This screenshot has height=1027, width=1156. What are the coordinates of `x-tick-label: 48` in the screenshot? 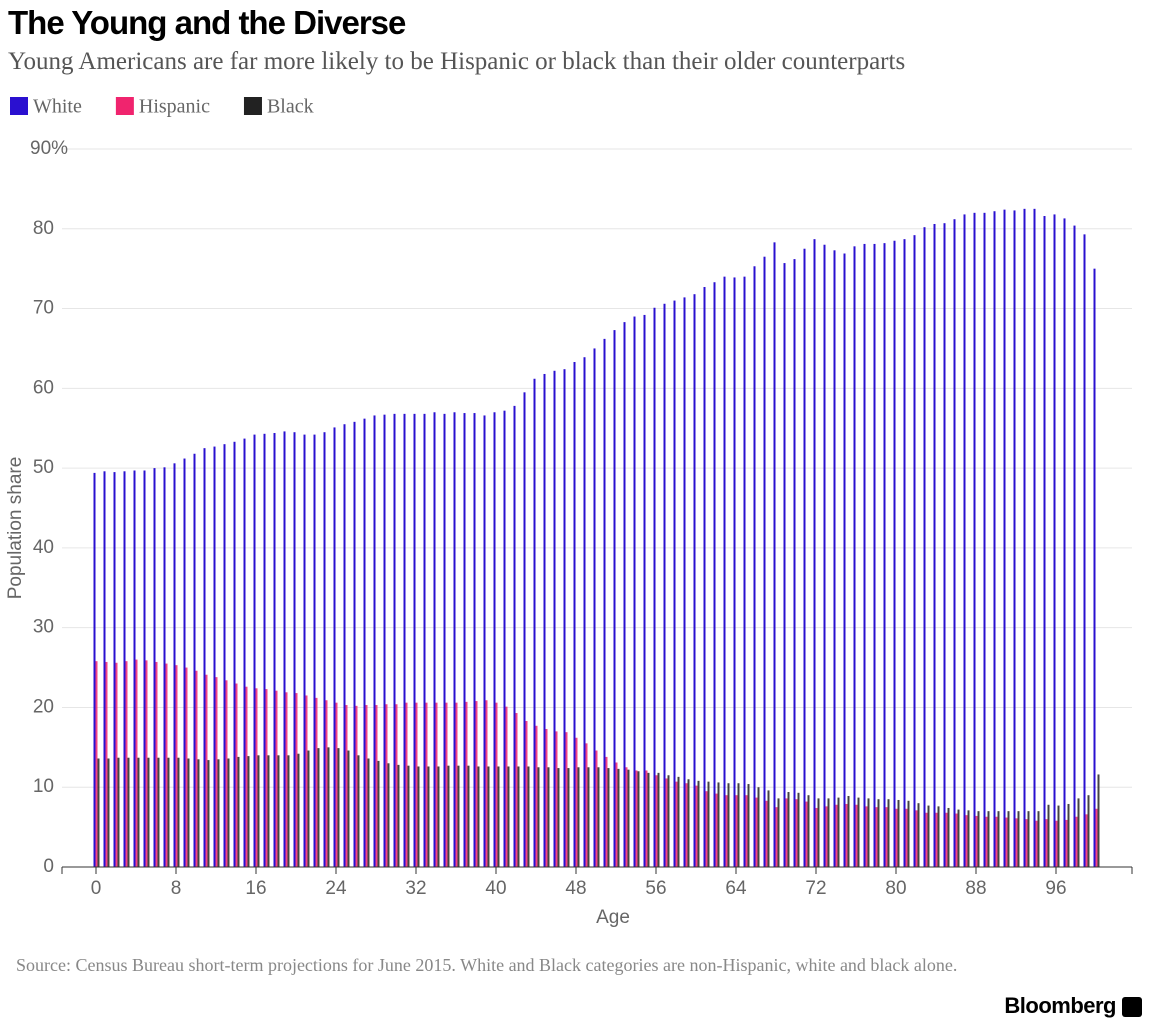 It's located at (575, 888).